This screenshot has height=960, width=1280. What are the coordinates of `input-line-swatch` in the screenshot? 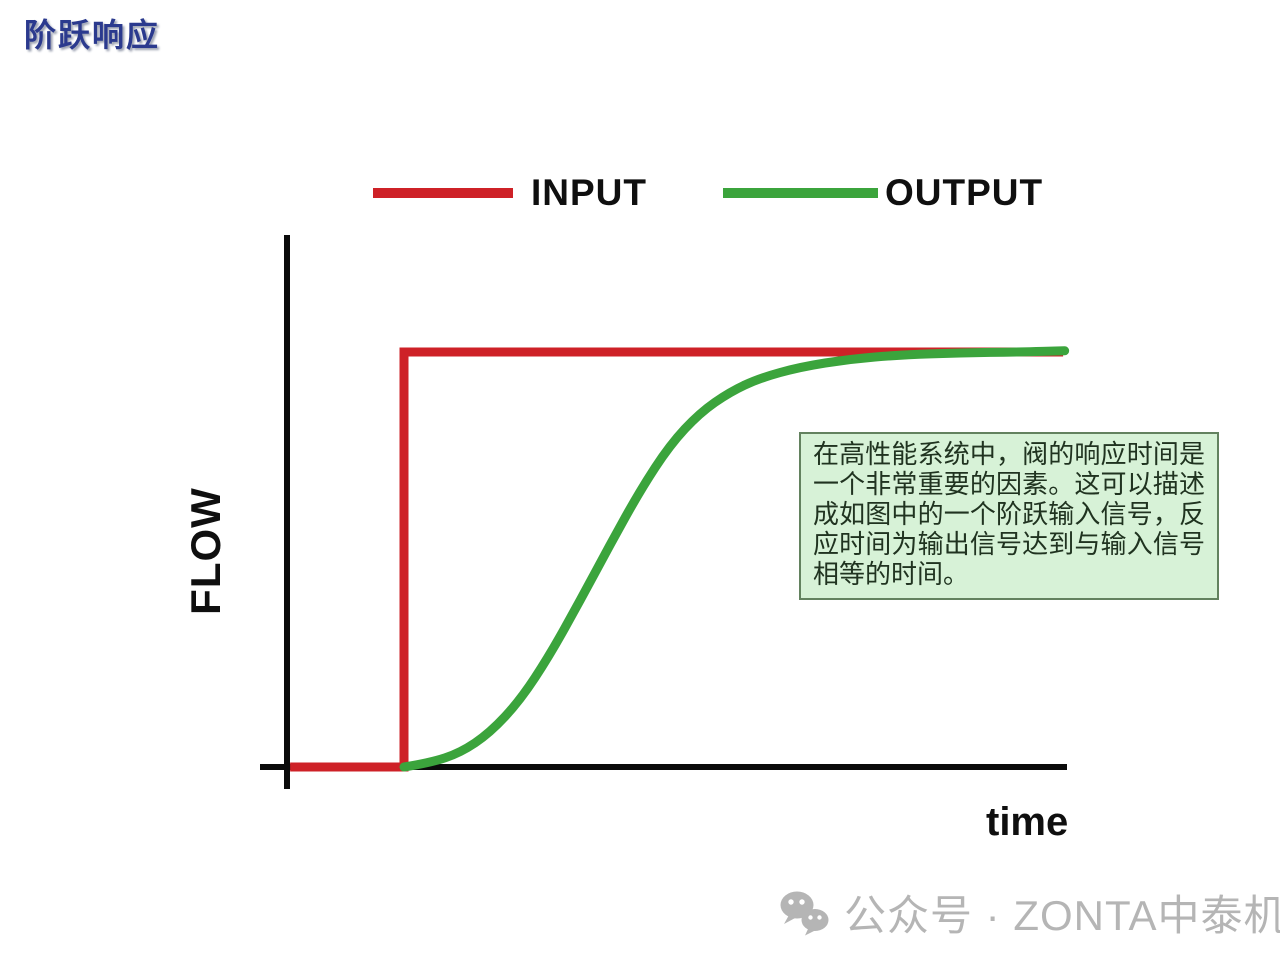 It's located at (443, 193).